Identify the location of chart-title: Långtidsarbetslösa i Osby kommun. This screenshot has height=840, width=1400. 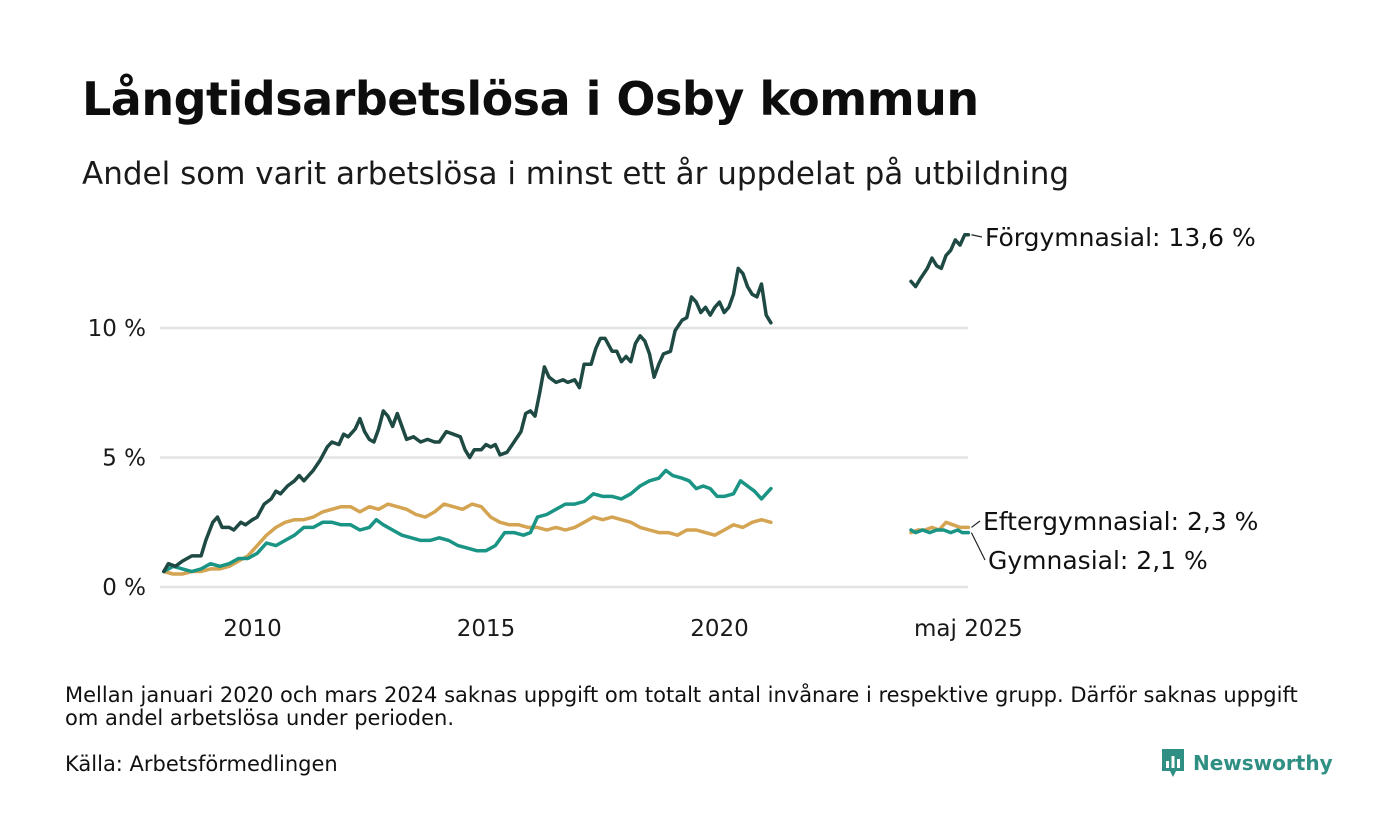
(530, 99).